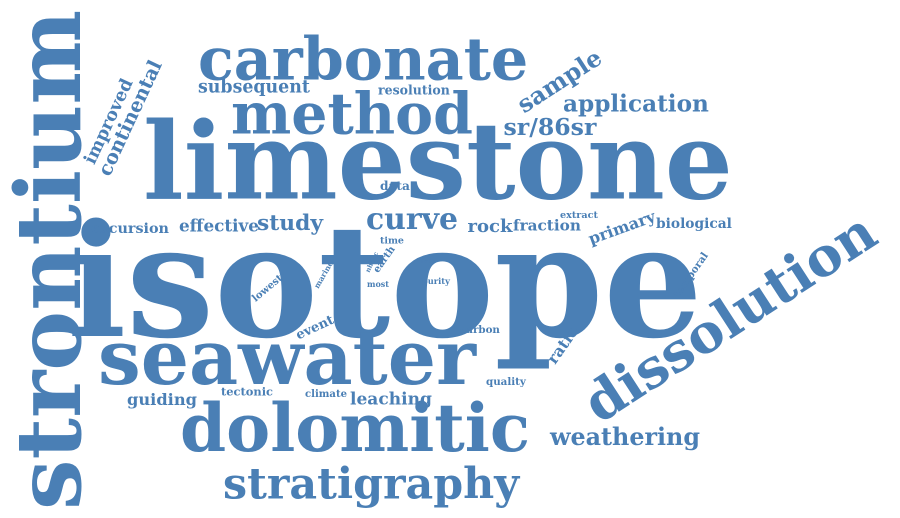 The height and width of the screenshot is (518, 900). What do you see at coordinates (287, 357) in the screenshot?
I see `word-seawater: seawater` at bounding box center [287, 357].